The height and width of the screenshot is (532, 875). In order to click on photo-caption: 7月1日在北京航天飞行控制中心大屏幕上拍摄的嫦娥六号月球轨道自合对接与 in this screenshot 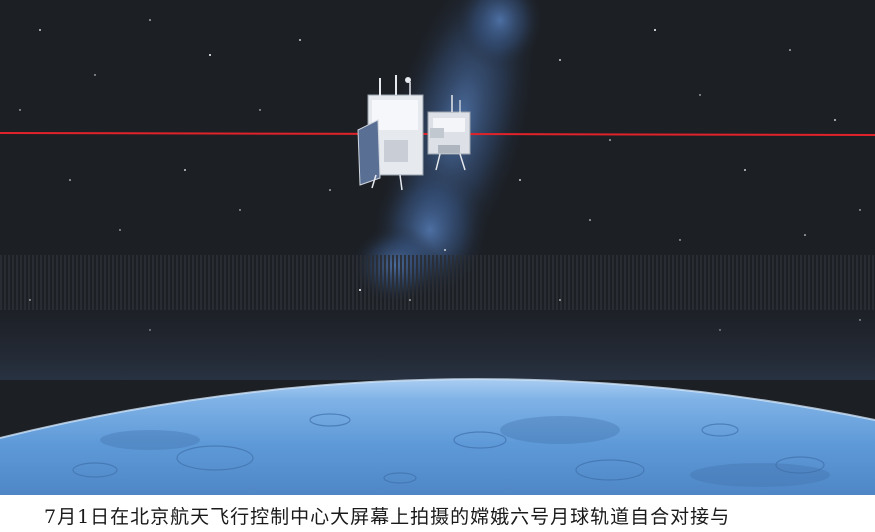, I will do `click(387, 517)`.